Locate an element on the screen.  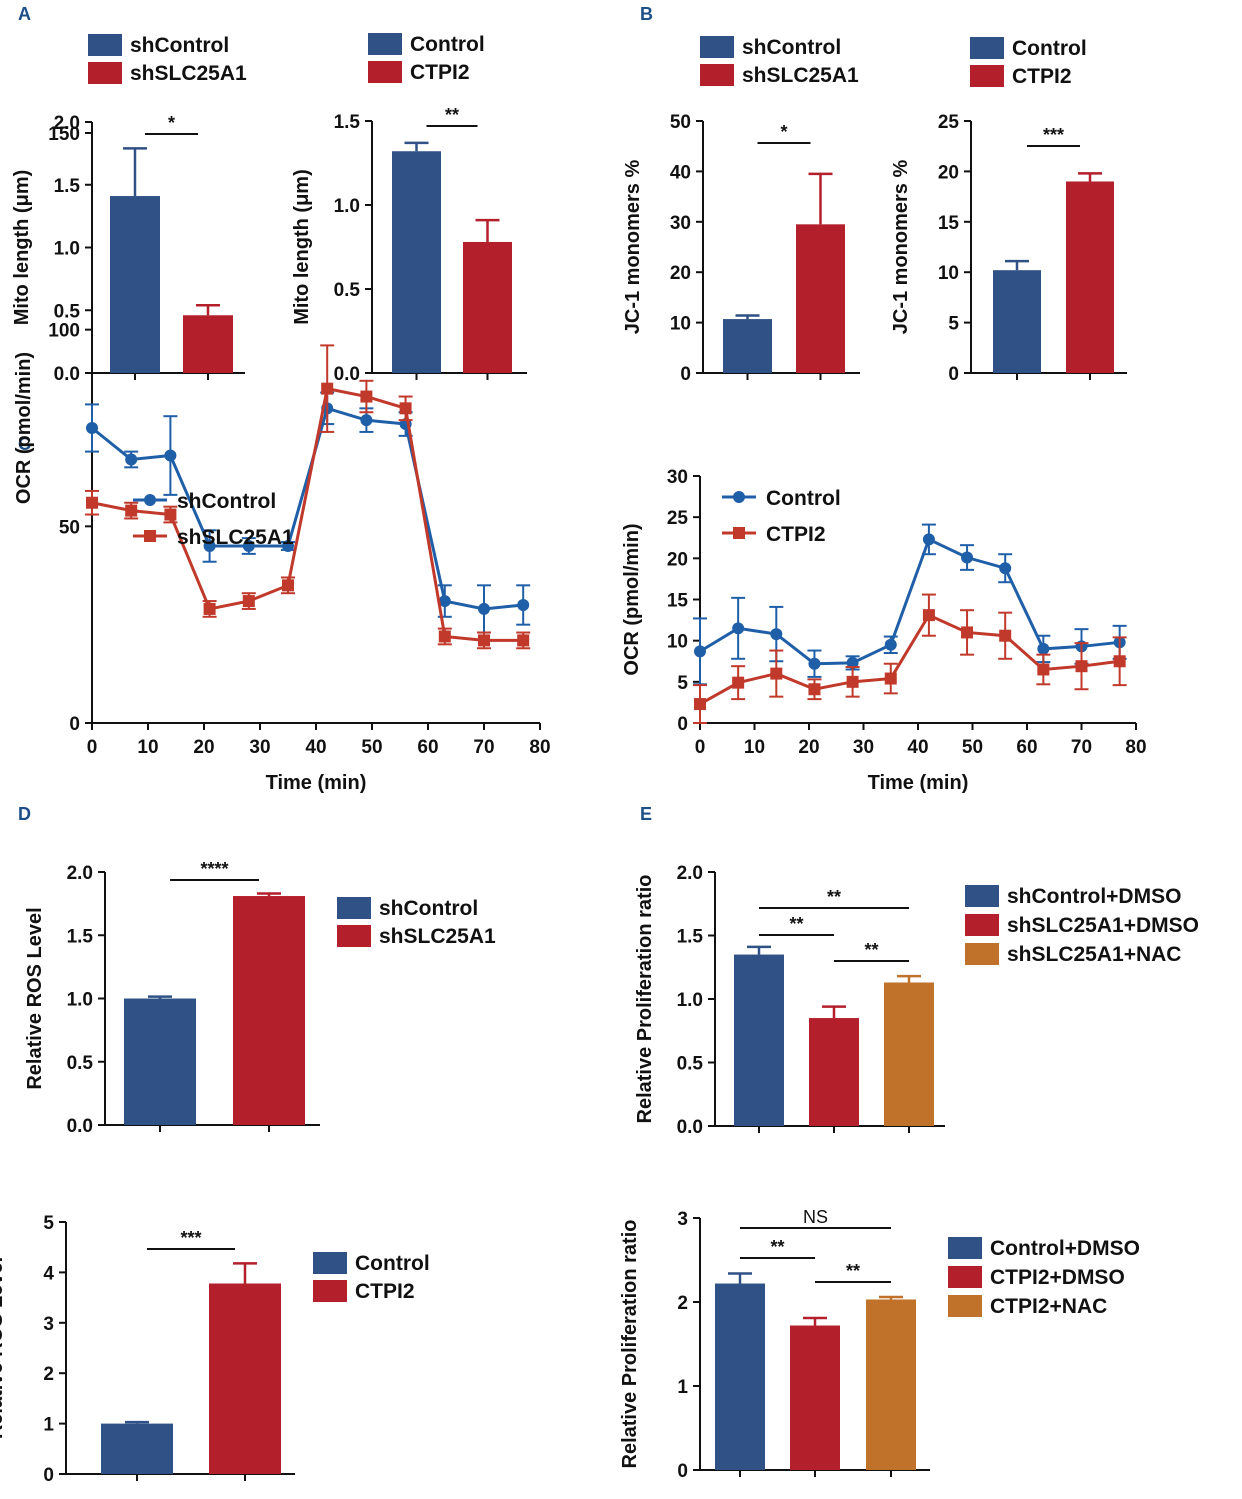
significance-label: *** is located at coordinates (190, 1238).